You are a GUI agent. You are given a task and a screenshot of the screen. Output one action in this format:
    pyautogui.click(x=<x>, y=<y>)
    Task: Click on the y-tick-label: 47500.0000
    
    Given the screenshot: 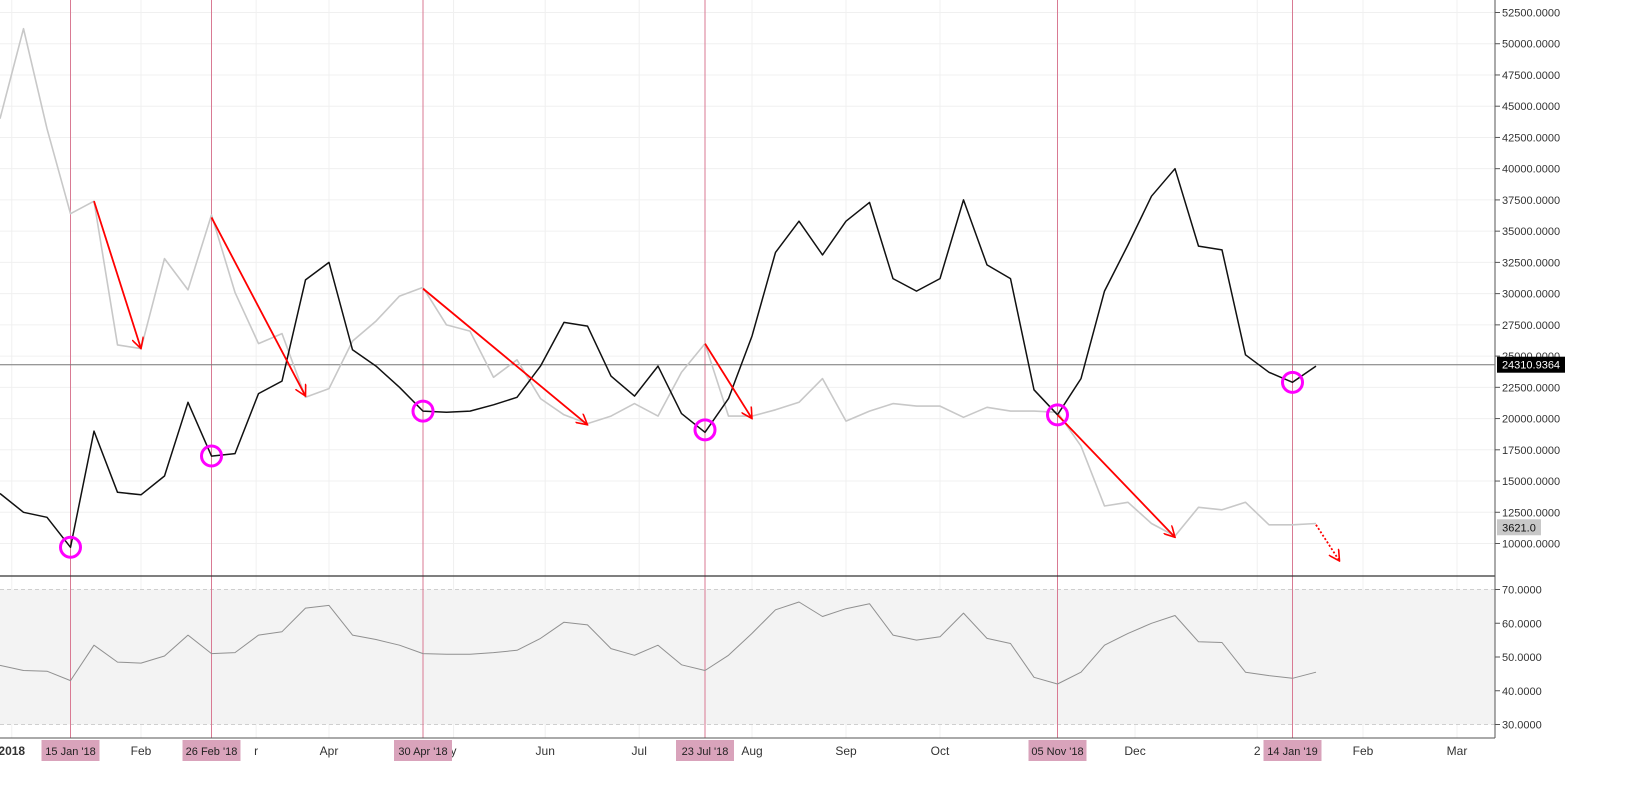 What is the action you would take?
    pyautogui.click(x=1531, y=76)
    